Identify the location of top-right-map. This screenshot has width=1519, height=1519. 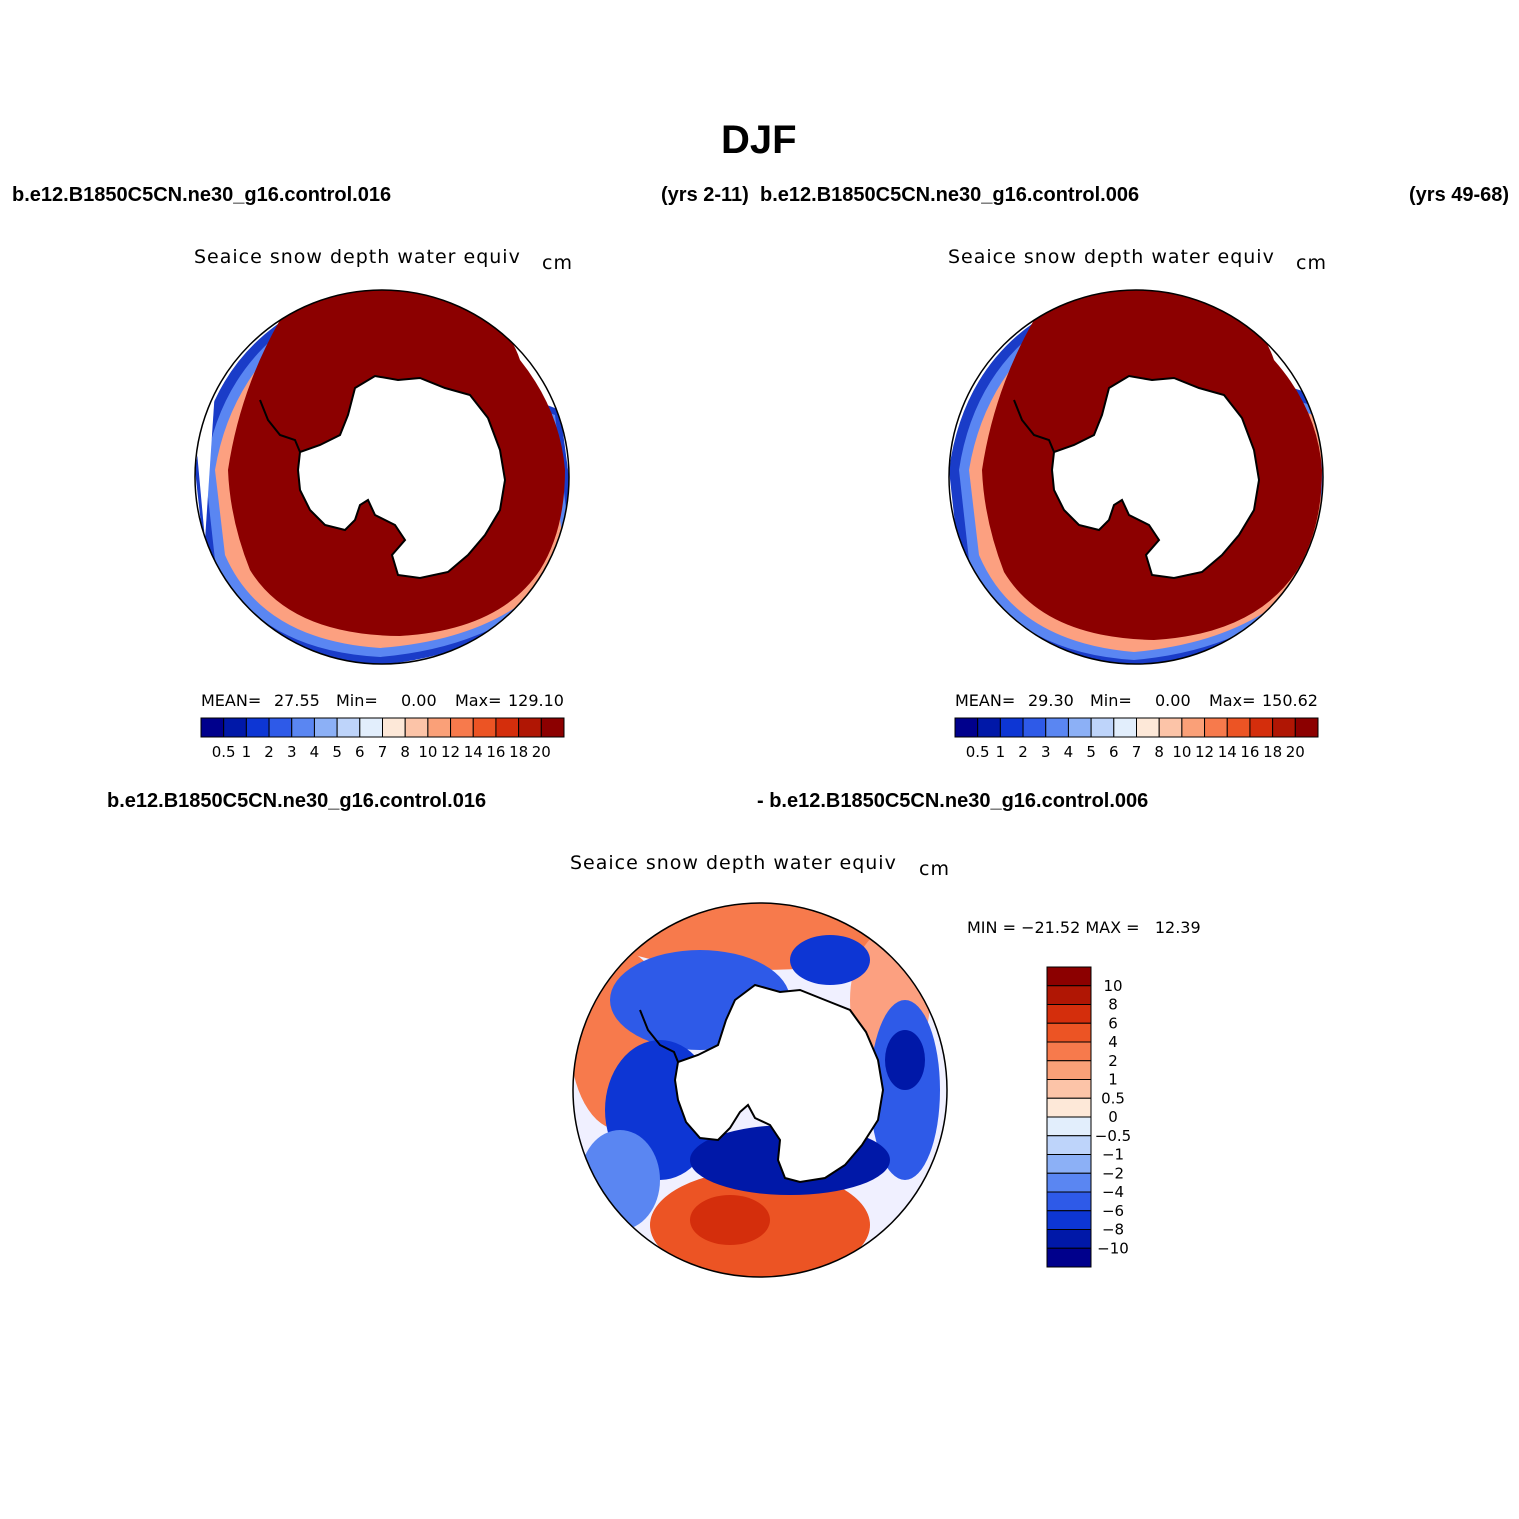
(1136, 477).